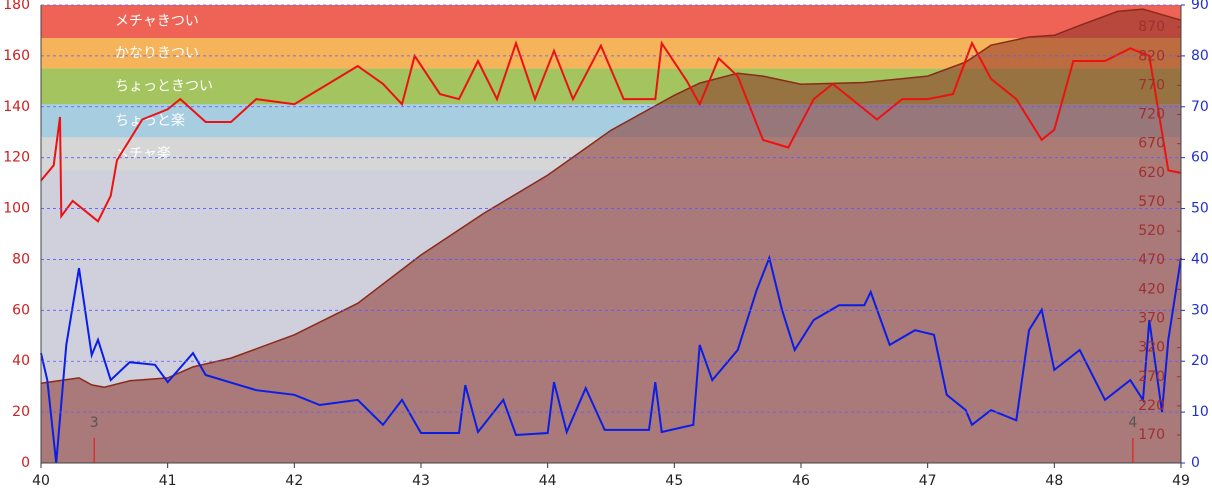 The image size is (1212, 490). I want to click on x-tick-label: 47, so click(928, 481).